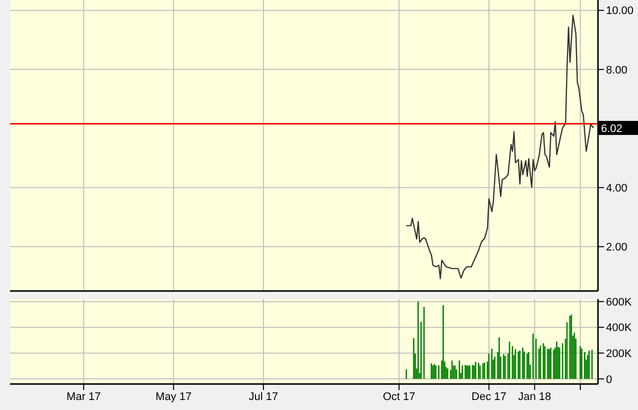 The image size is (638, 410). Describe the element at coordinates (489, 396) in the screenshot. I see `x-tick-label: Dec 17` at that location.